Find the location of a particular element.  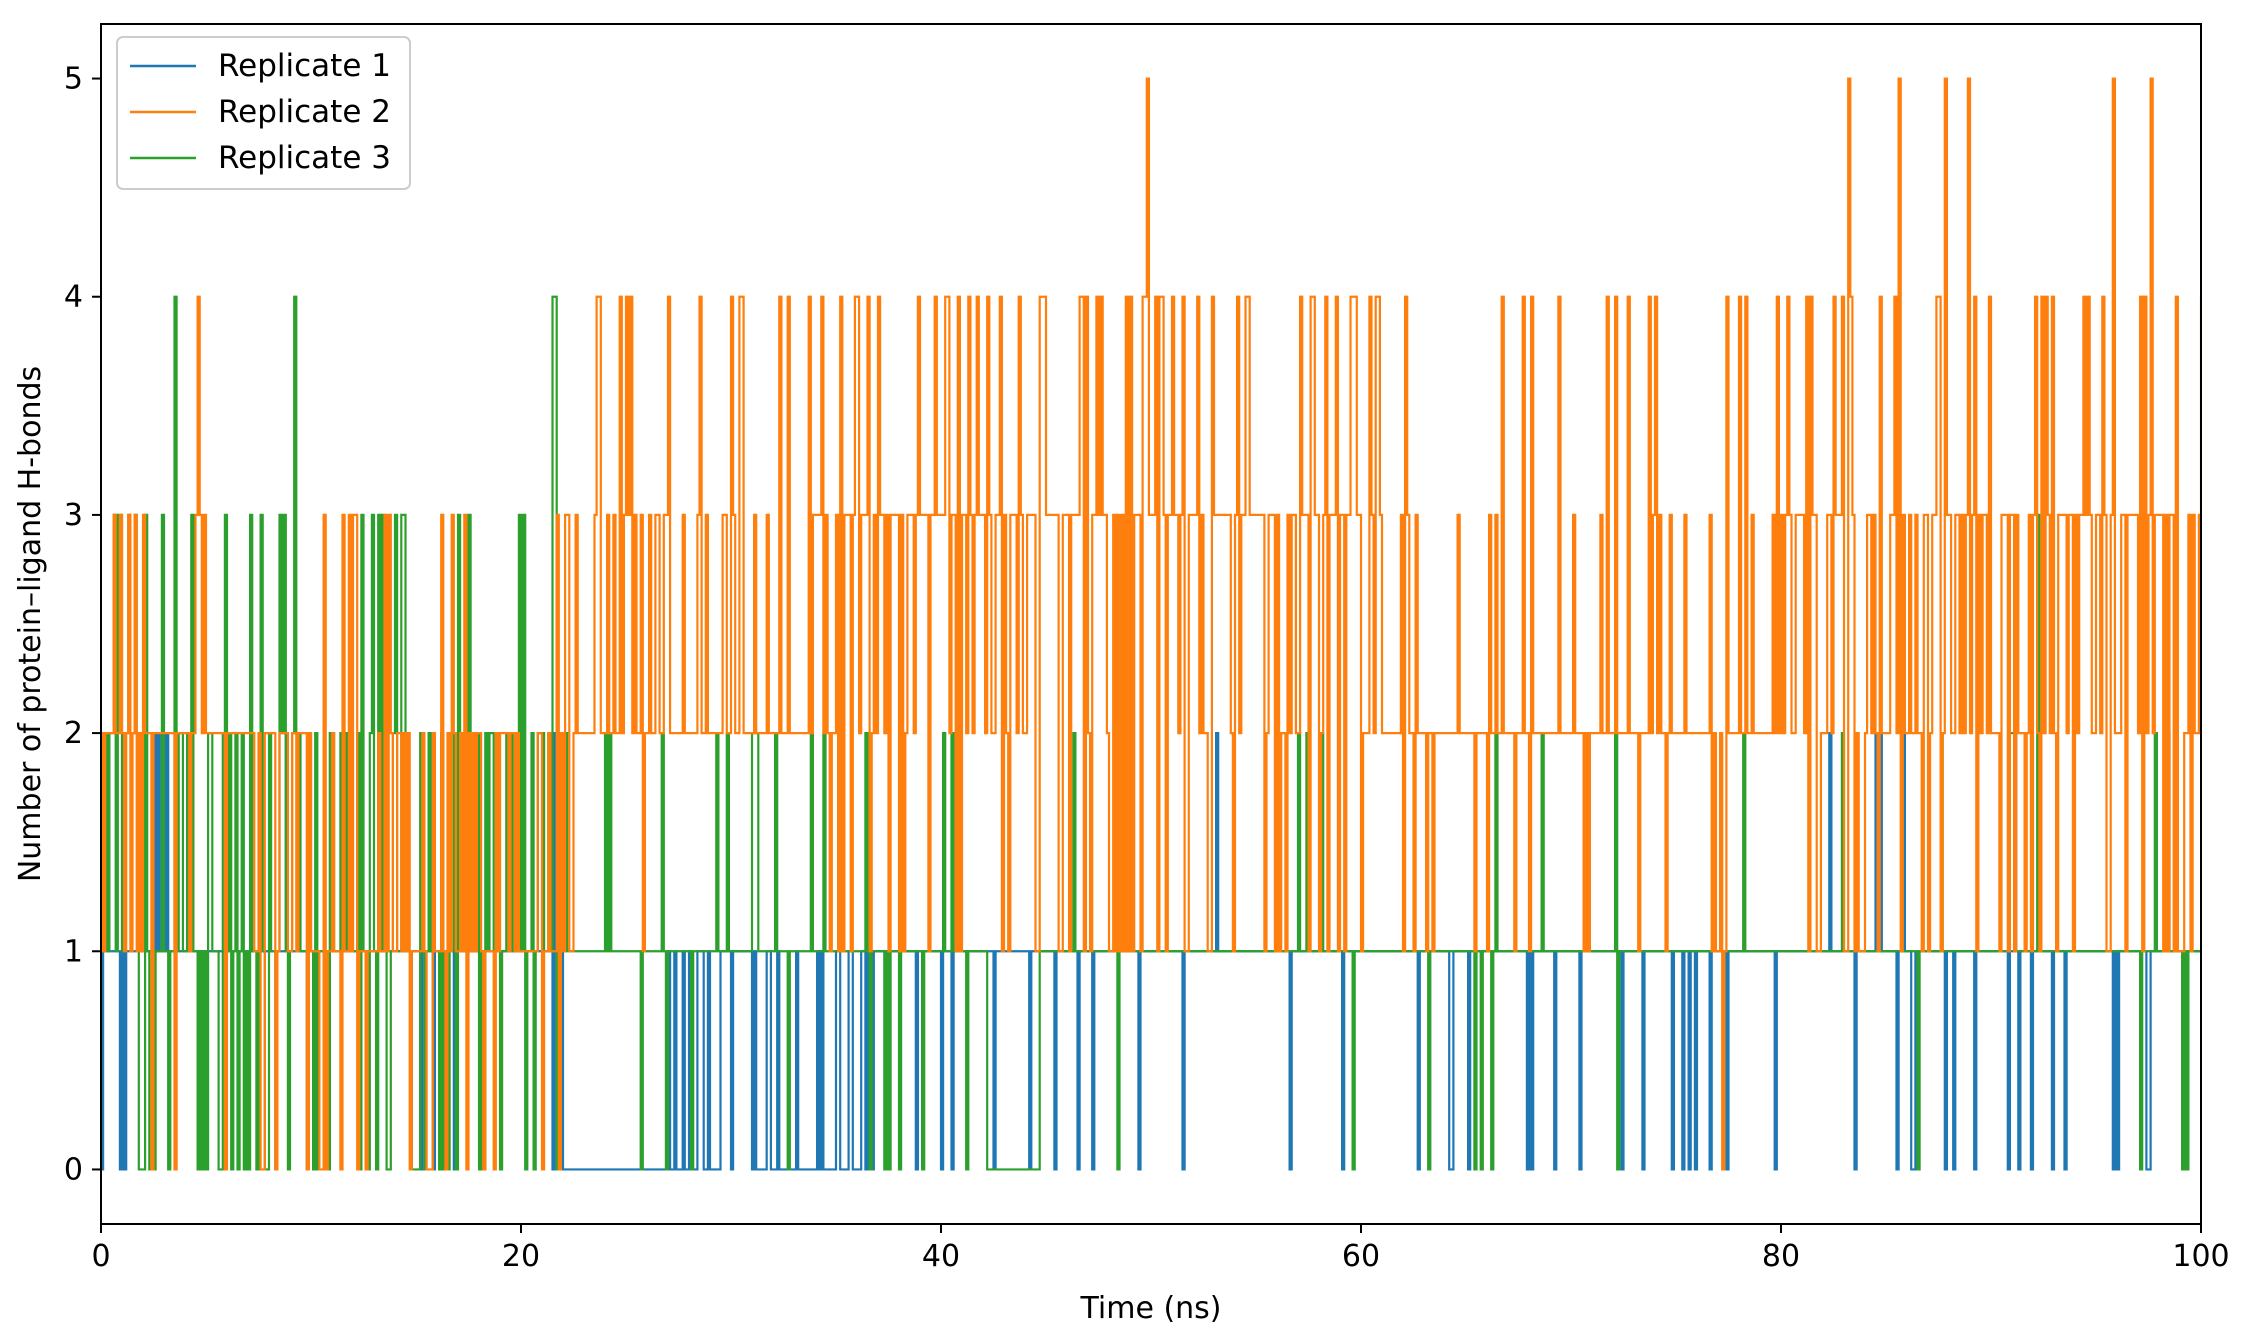

x-tick-label: 100 is located at coordinates (2200, 1256).